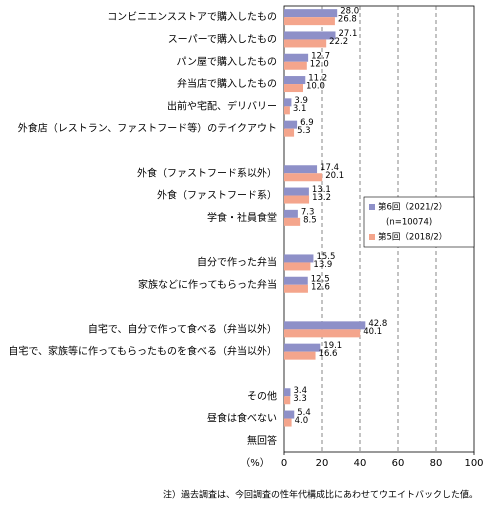 Image resolution: width=492 pixels, height=520 pixels. Describe the element at coordinates (377, 324) in the screenshot. I see `value-label: 42.8` at that location.